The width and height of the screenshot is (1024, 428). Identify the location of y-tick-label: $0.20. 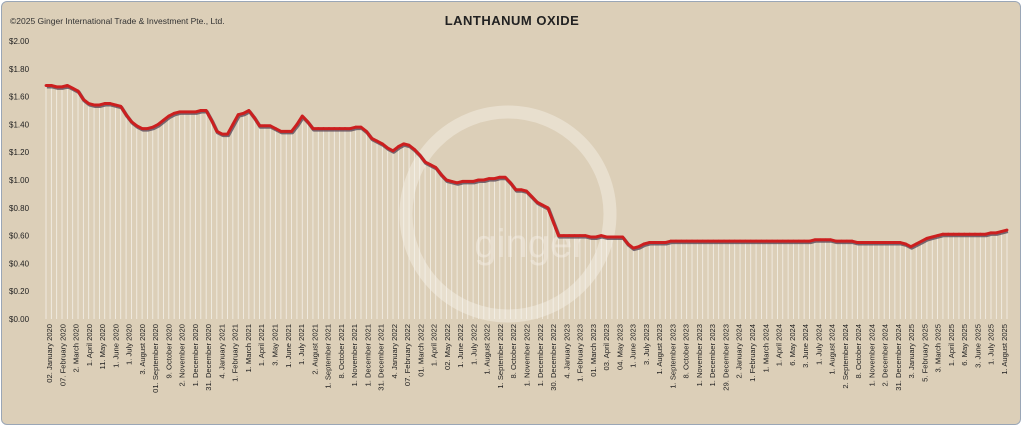
(19, 291).